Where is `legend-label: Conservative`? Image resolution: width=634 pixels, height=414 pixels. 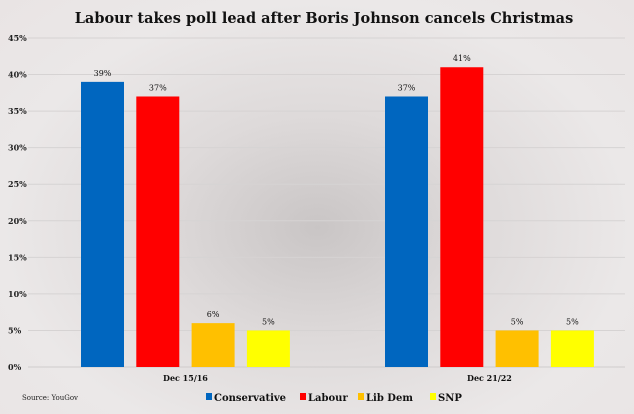 legend-label: Conservative is located at coordinates (250, 398).